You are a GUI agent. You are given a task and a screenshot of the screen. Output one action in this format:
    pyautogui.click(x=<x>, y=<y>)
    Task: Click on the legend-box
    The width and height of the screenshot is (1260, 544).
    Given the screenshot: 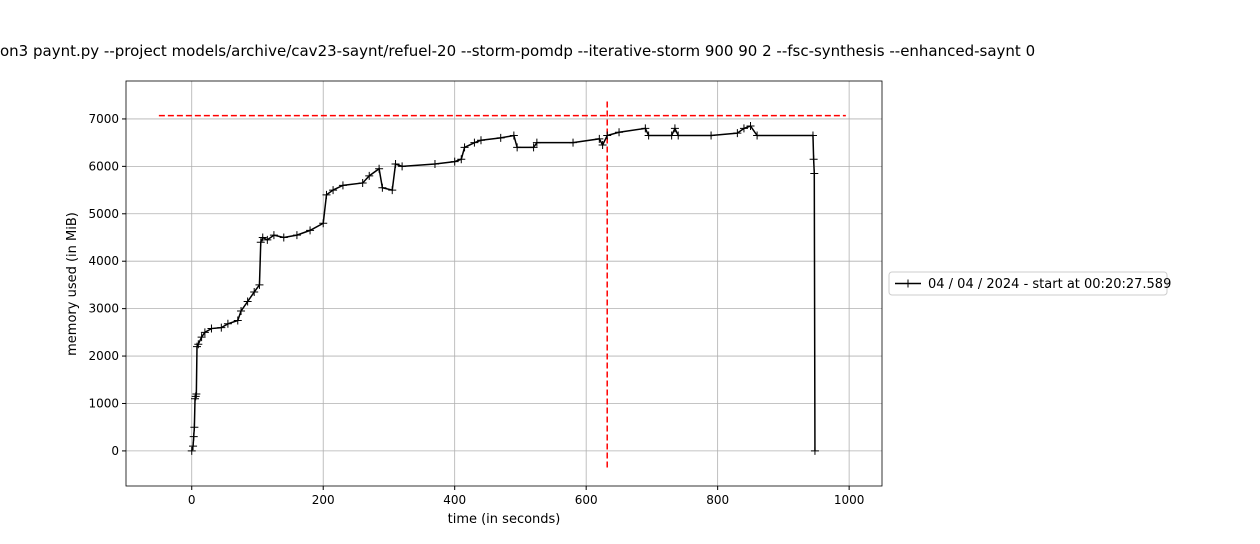 What is the action you would take?
    pyautogui.click(x=1028, y=283)
    